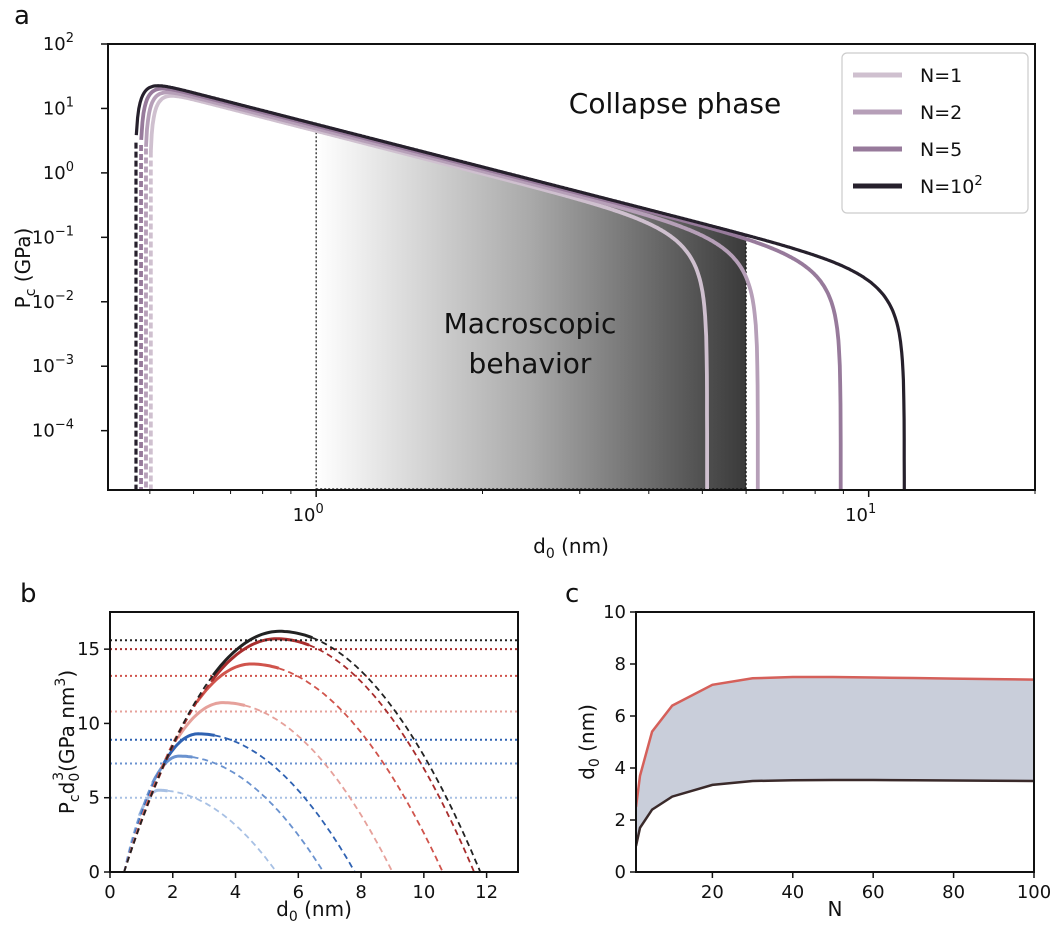 The width and height of the screenshot is (1050, 930). I want to click on y-tick-label: 10⁻¹, so click(53, 236).